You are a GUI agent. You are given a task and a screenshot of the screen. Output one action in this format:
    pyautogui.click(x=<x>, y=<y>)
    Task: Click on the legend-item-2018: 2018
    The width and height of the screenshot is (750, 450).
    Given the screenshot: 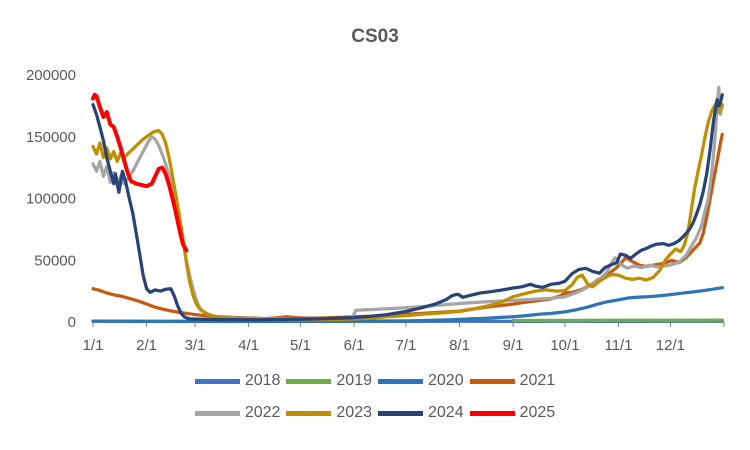 What is the action you would take?
    pyautogui.click(x=237, y=381)
    